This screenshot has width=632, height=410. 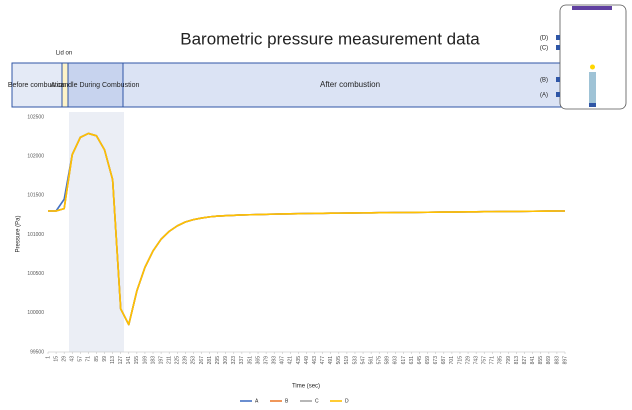 I want to click on x-tick-label: 897, so click(x=565, y=360).